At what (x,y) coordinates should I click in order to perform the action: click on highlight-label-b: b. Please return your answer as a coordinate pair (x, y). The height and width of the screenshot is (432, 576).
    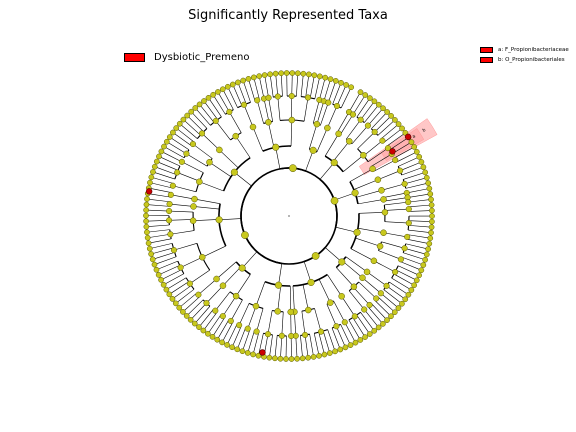
    Looking at the image, I should click on (424, 130).